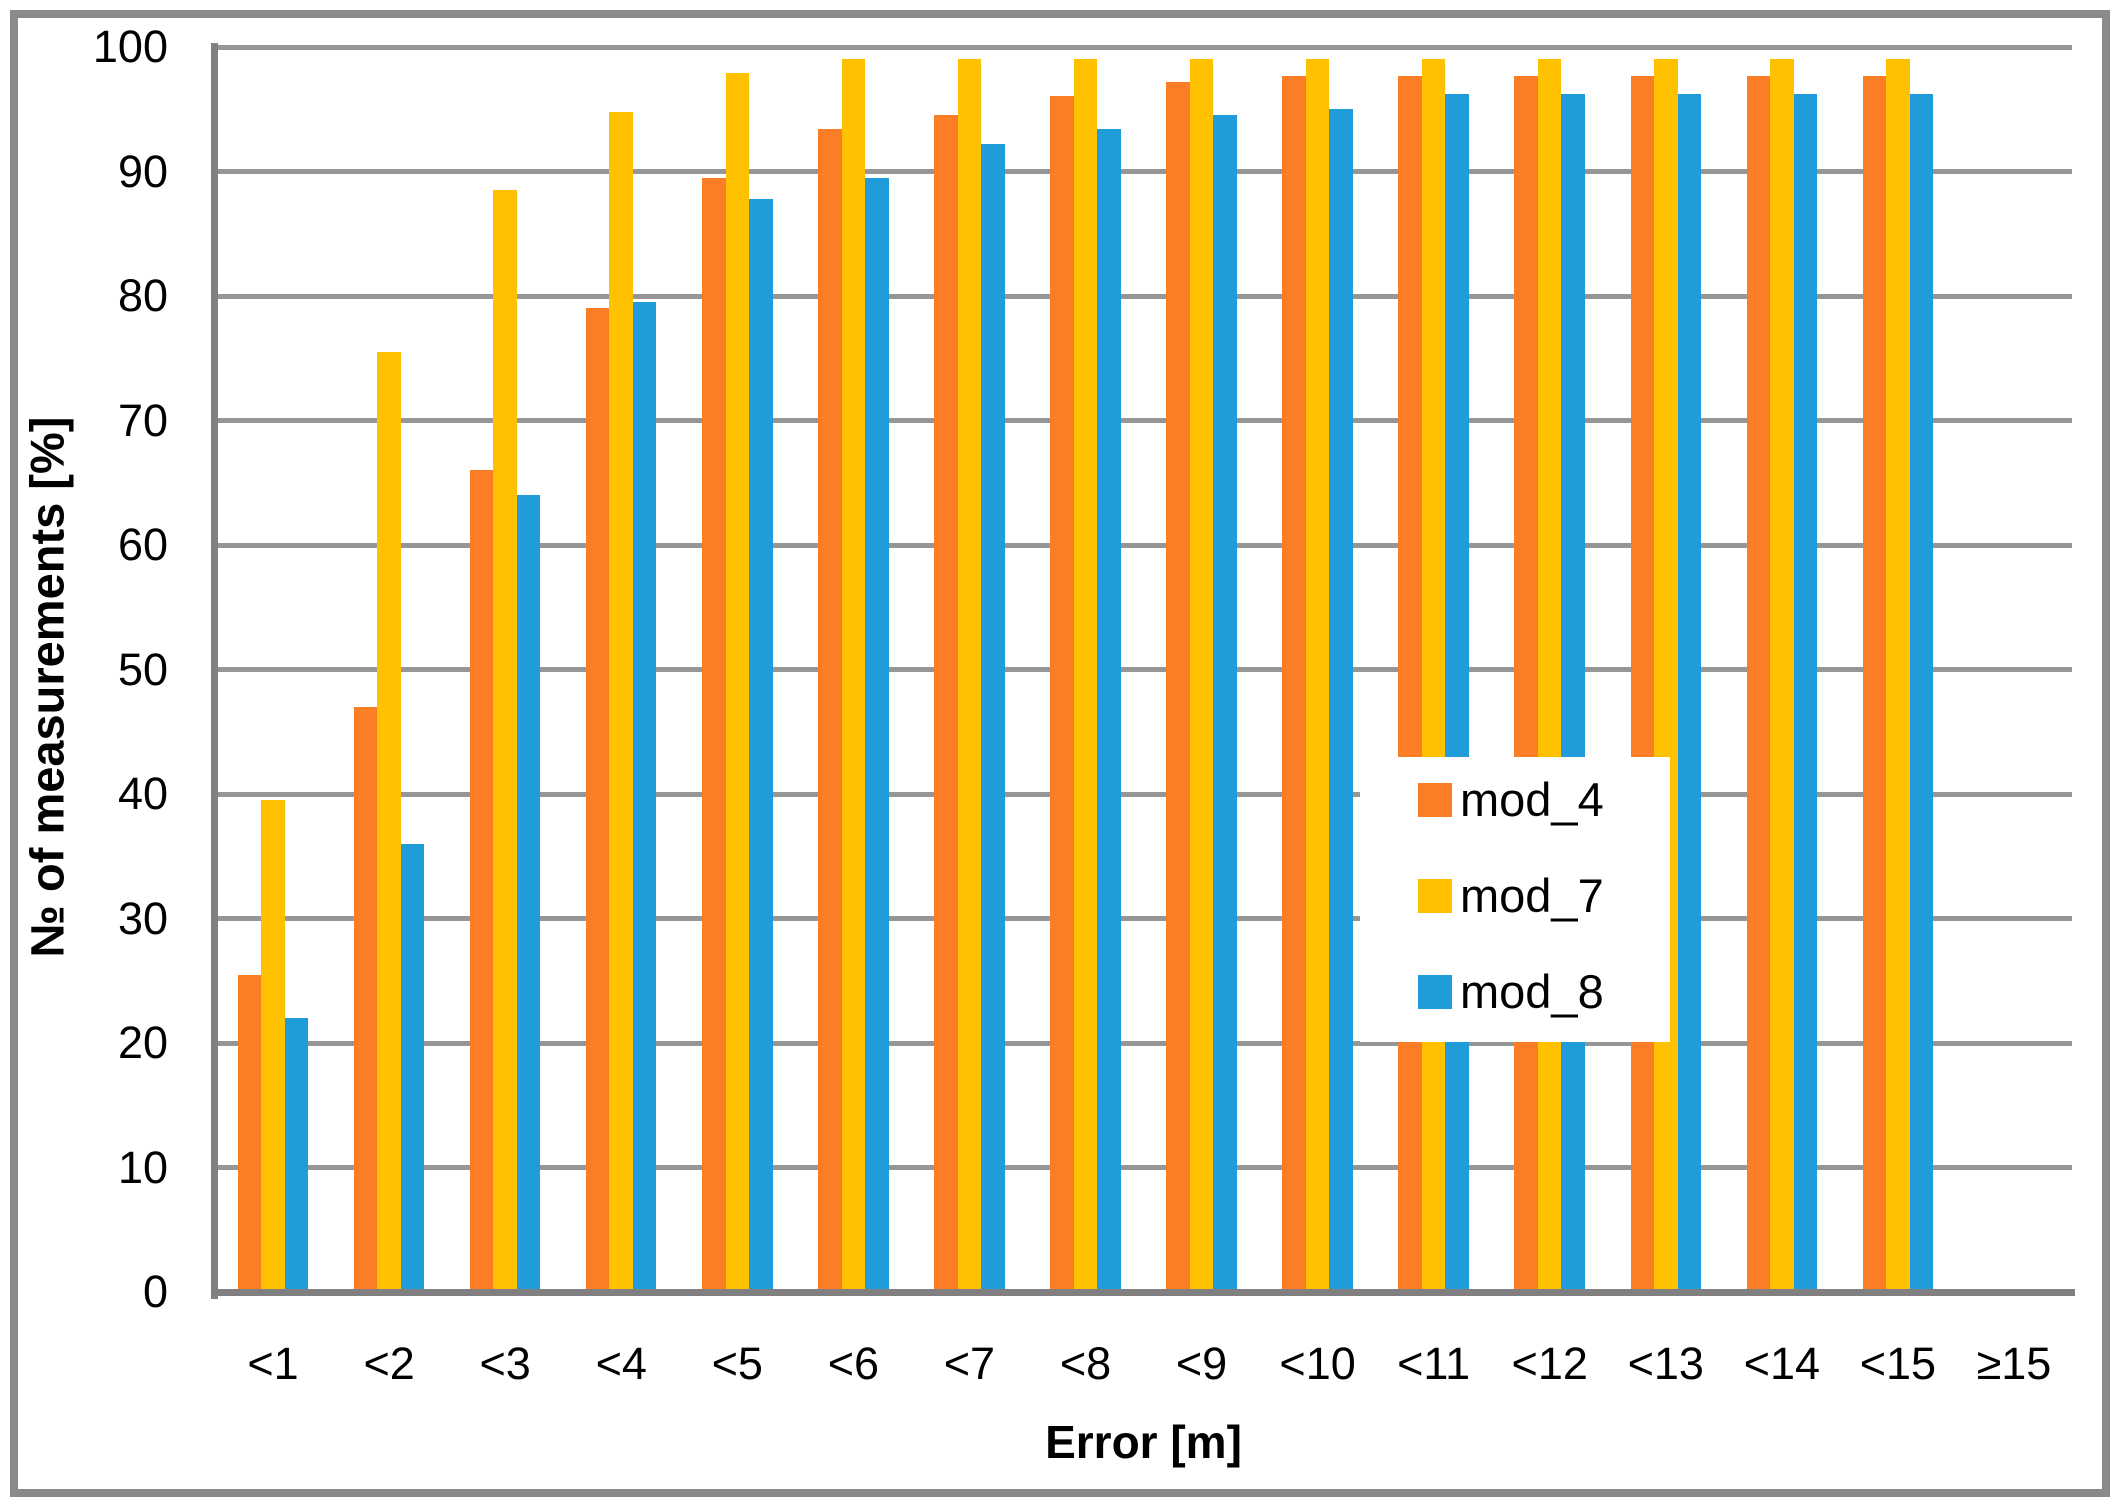  I want to click on bar-mod_4-<7, so click(946, 703).